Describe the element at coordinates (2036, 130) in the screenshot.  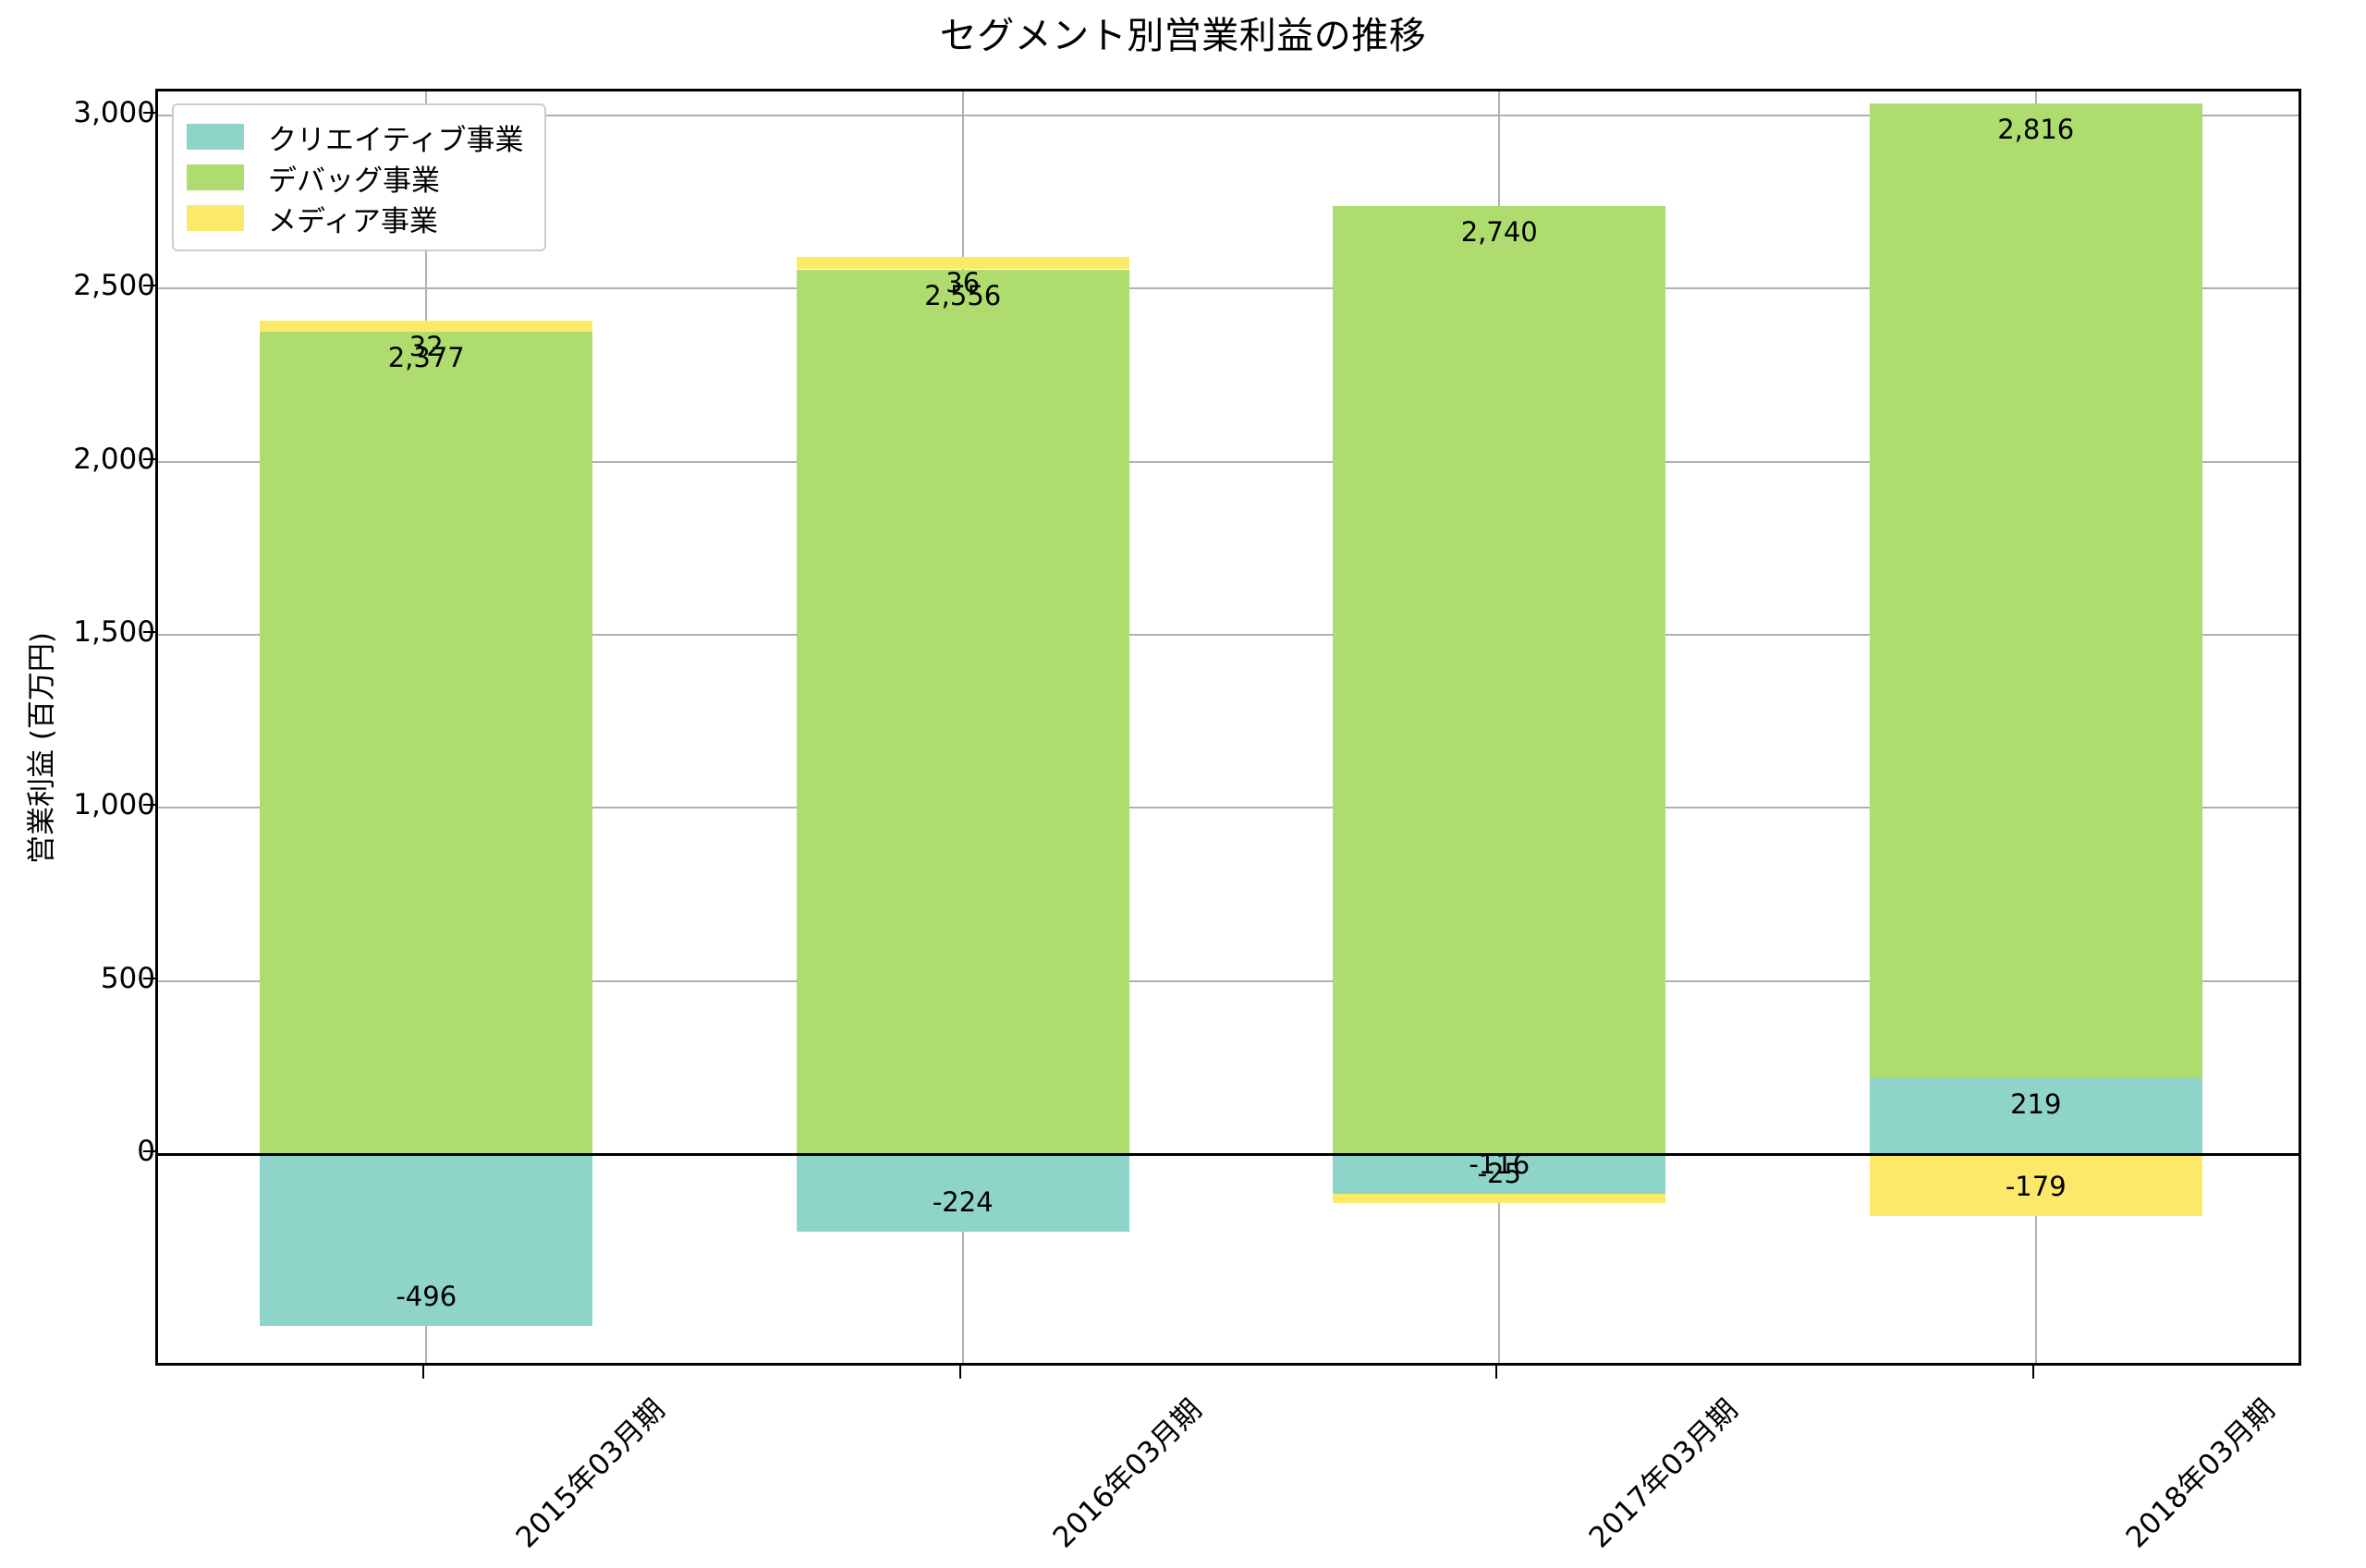
I see `bar-value-label: 2,816` at that location.